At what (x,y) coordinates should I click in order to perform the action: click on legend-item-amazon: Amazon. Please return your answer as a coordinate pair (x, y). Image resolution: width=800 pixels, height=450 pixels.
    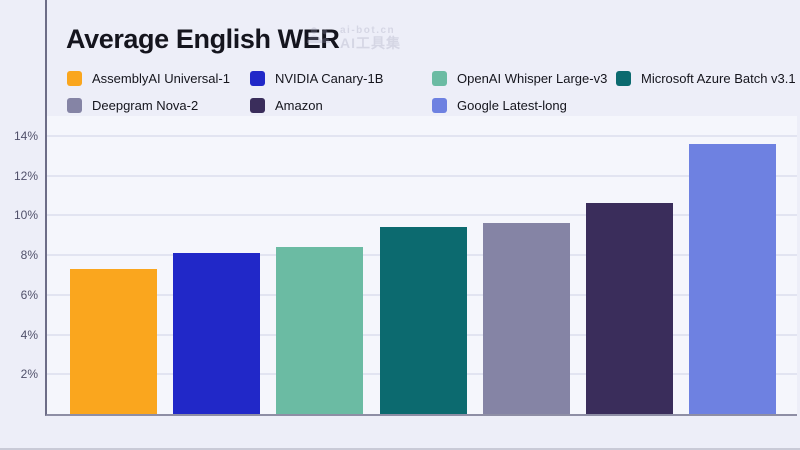
    Looking at the image, I should click on (341, 105).